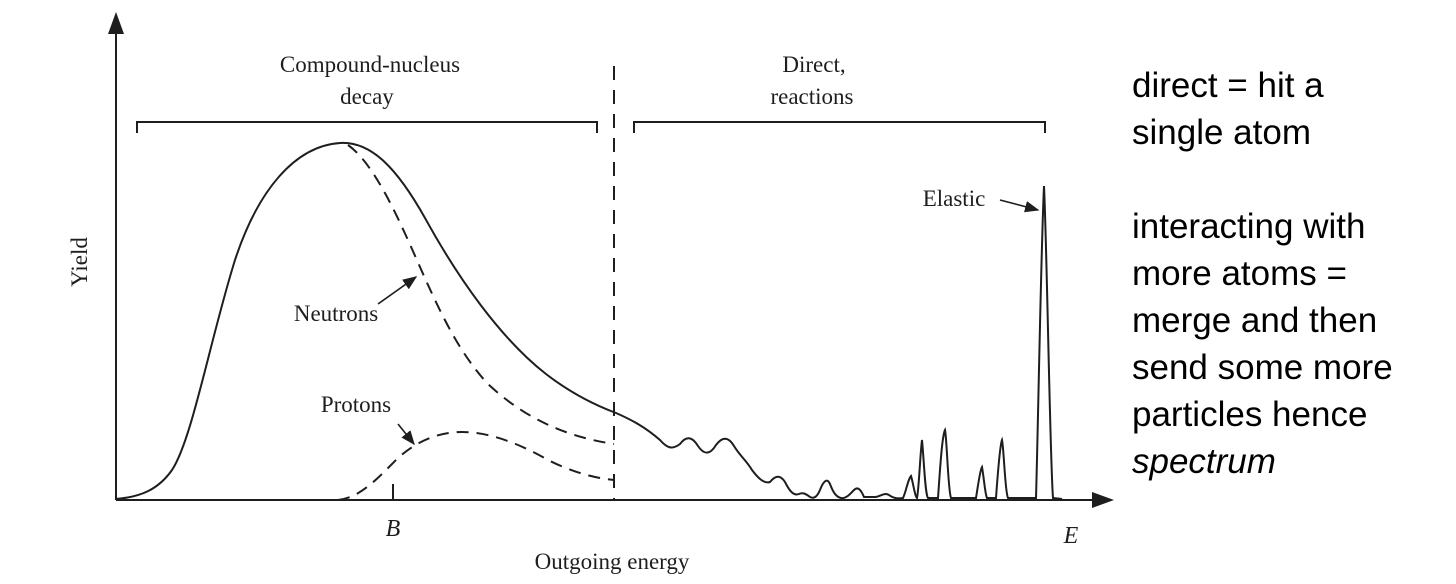 The image size is (1456, 584). I want to click on spectrum-word: spectrum, so click(1204, 461).